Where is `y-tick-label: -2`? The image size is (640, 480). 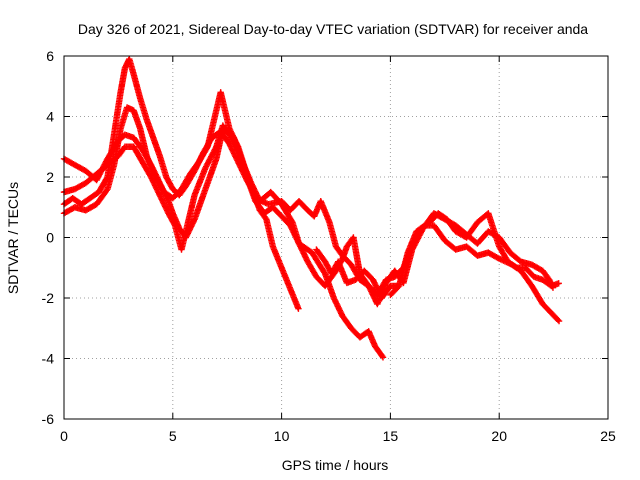 y-tick-label: -2 is located at coordinates (48, 298).